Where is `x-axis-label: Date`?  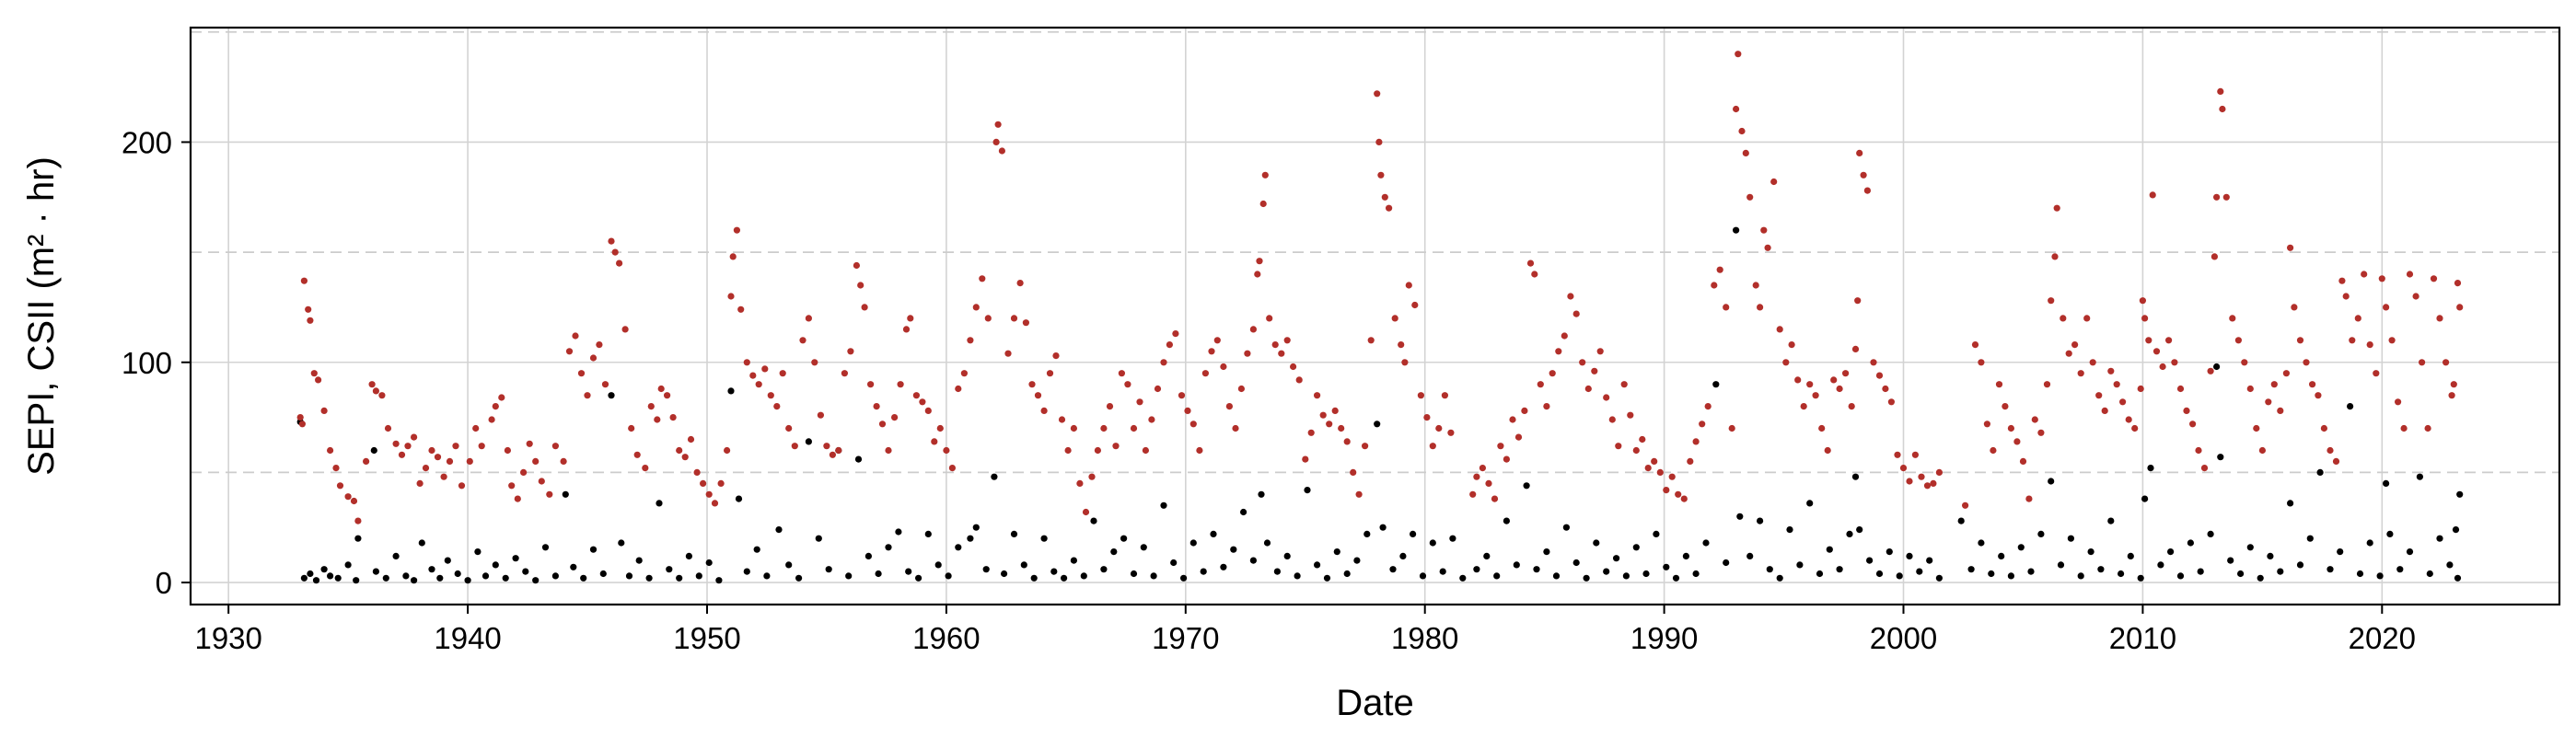
x-axis-label: Date is located at coordinates (1375, 703).